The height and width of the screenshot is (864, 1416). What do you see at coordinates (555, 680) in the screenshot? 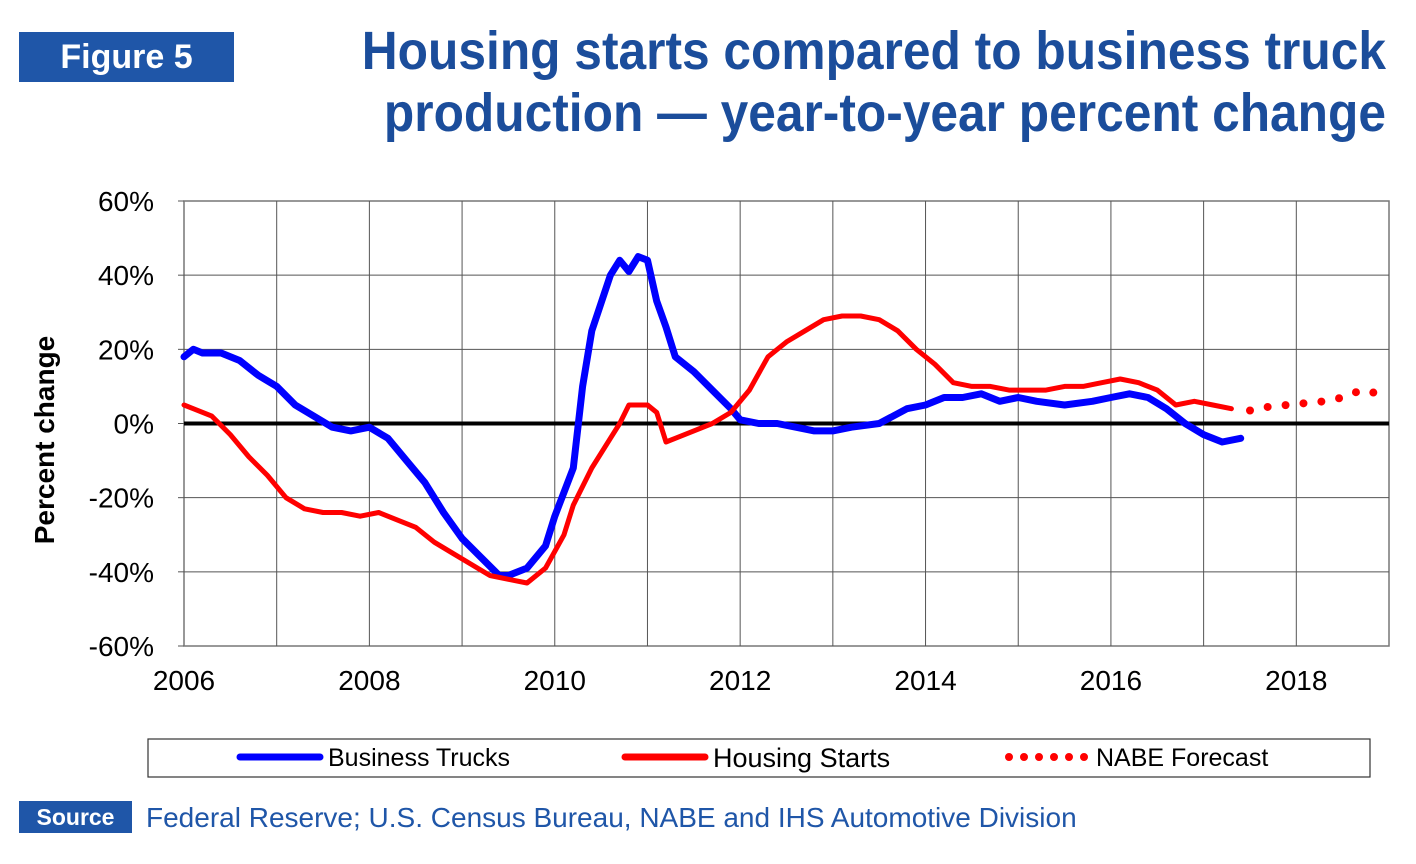
I see `x-tick-label: 2010` at bounding box center [555, 680].